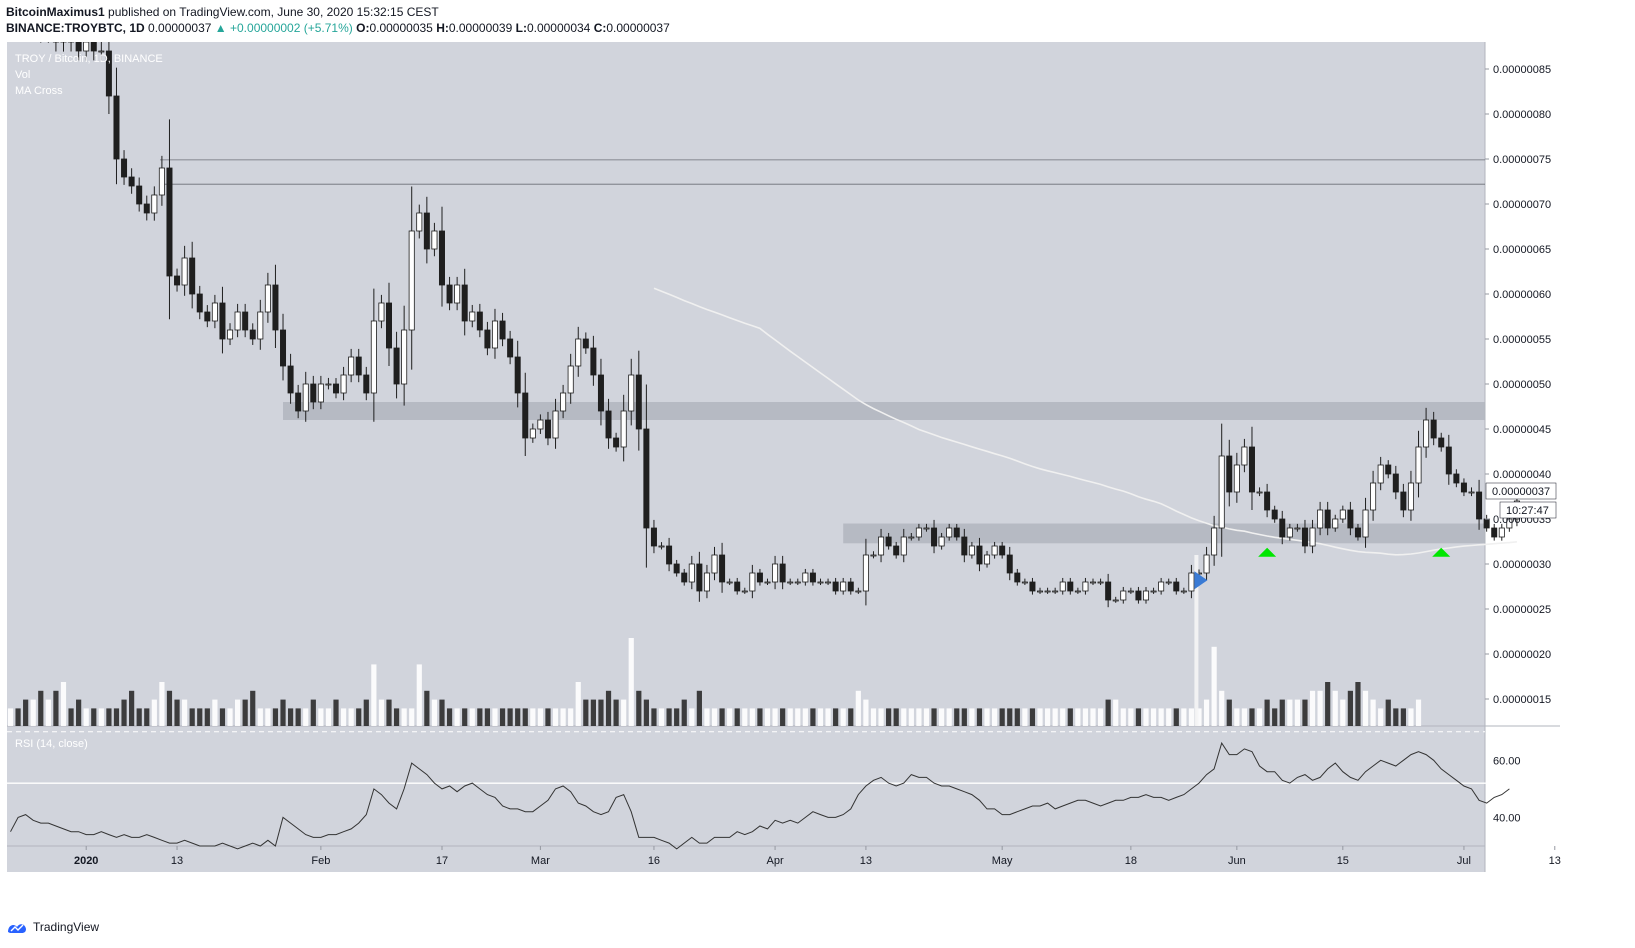 The width and height of the screenshot is (1635, 948). Describe the element at coordinates (1522, 430) in the screenshot. I see `price-tick-label: 0.00000045` at that location.